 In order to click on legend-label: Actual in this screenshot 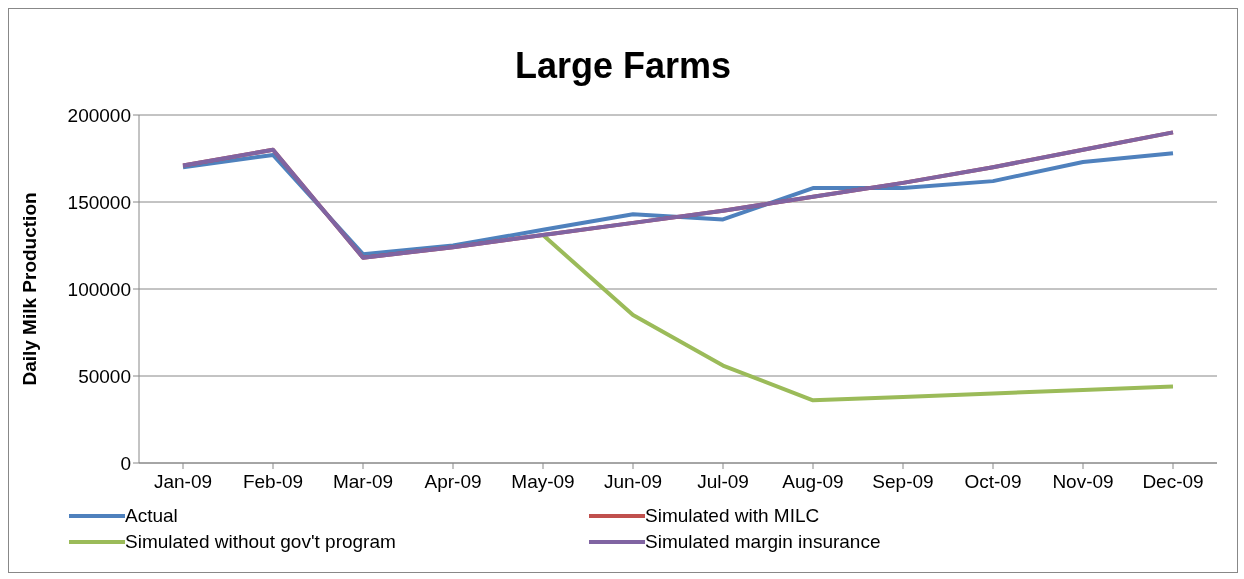, I will do `click(151, 516)`.